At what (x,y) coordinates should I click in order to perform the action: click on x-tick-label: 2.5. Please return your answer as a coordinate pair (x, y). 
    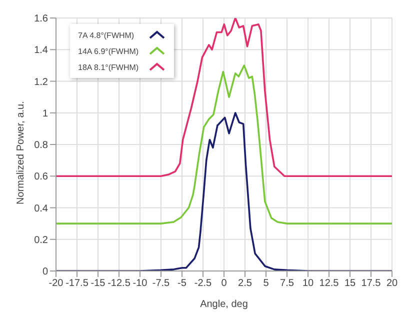
    Looking at the image, I should click on (245, 284).